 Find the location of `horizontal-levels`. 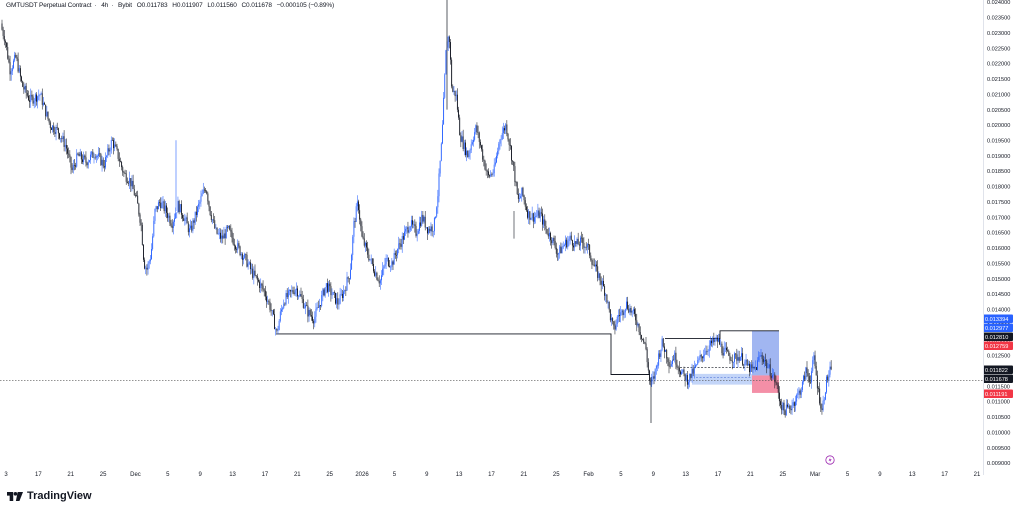

horizontal-levels is located at coordinates (491, 355).